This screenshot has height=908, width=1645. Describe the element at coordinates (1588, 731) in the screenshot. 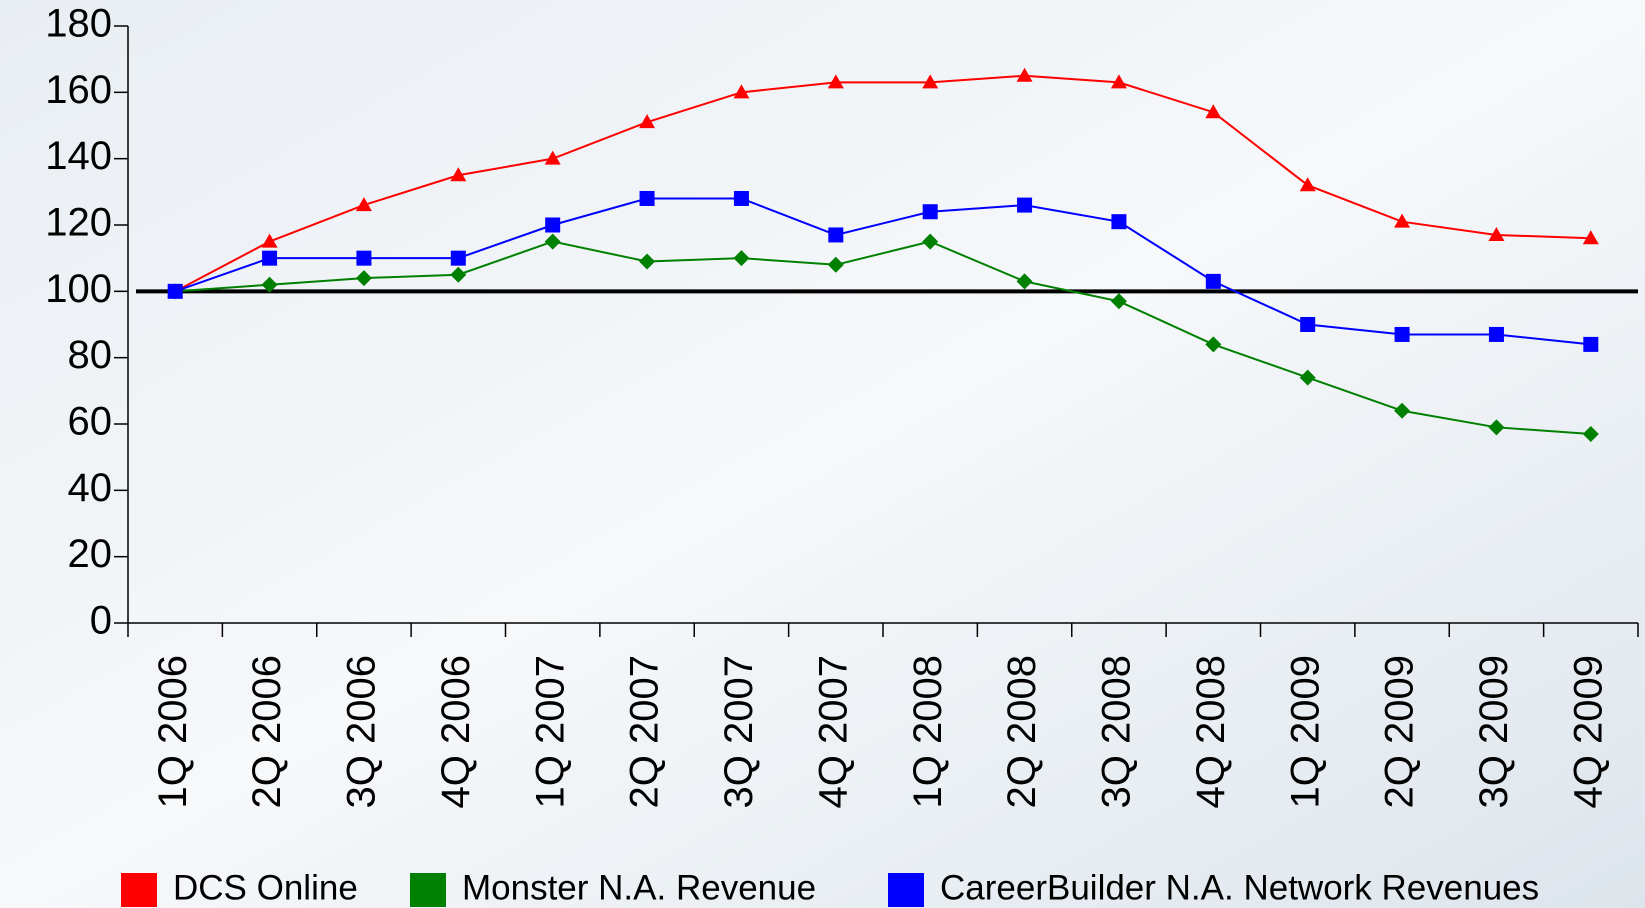

I see `x-tick-label: 4Q 2009` at that location.